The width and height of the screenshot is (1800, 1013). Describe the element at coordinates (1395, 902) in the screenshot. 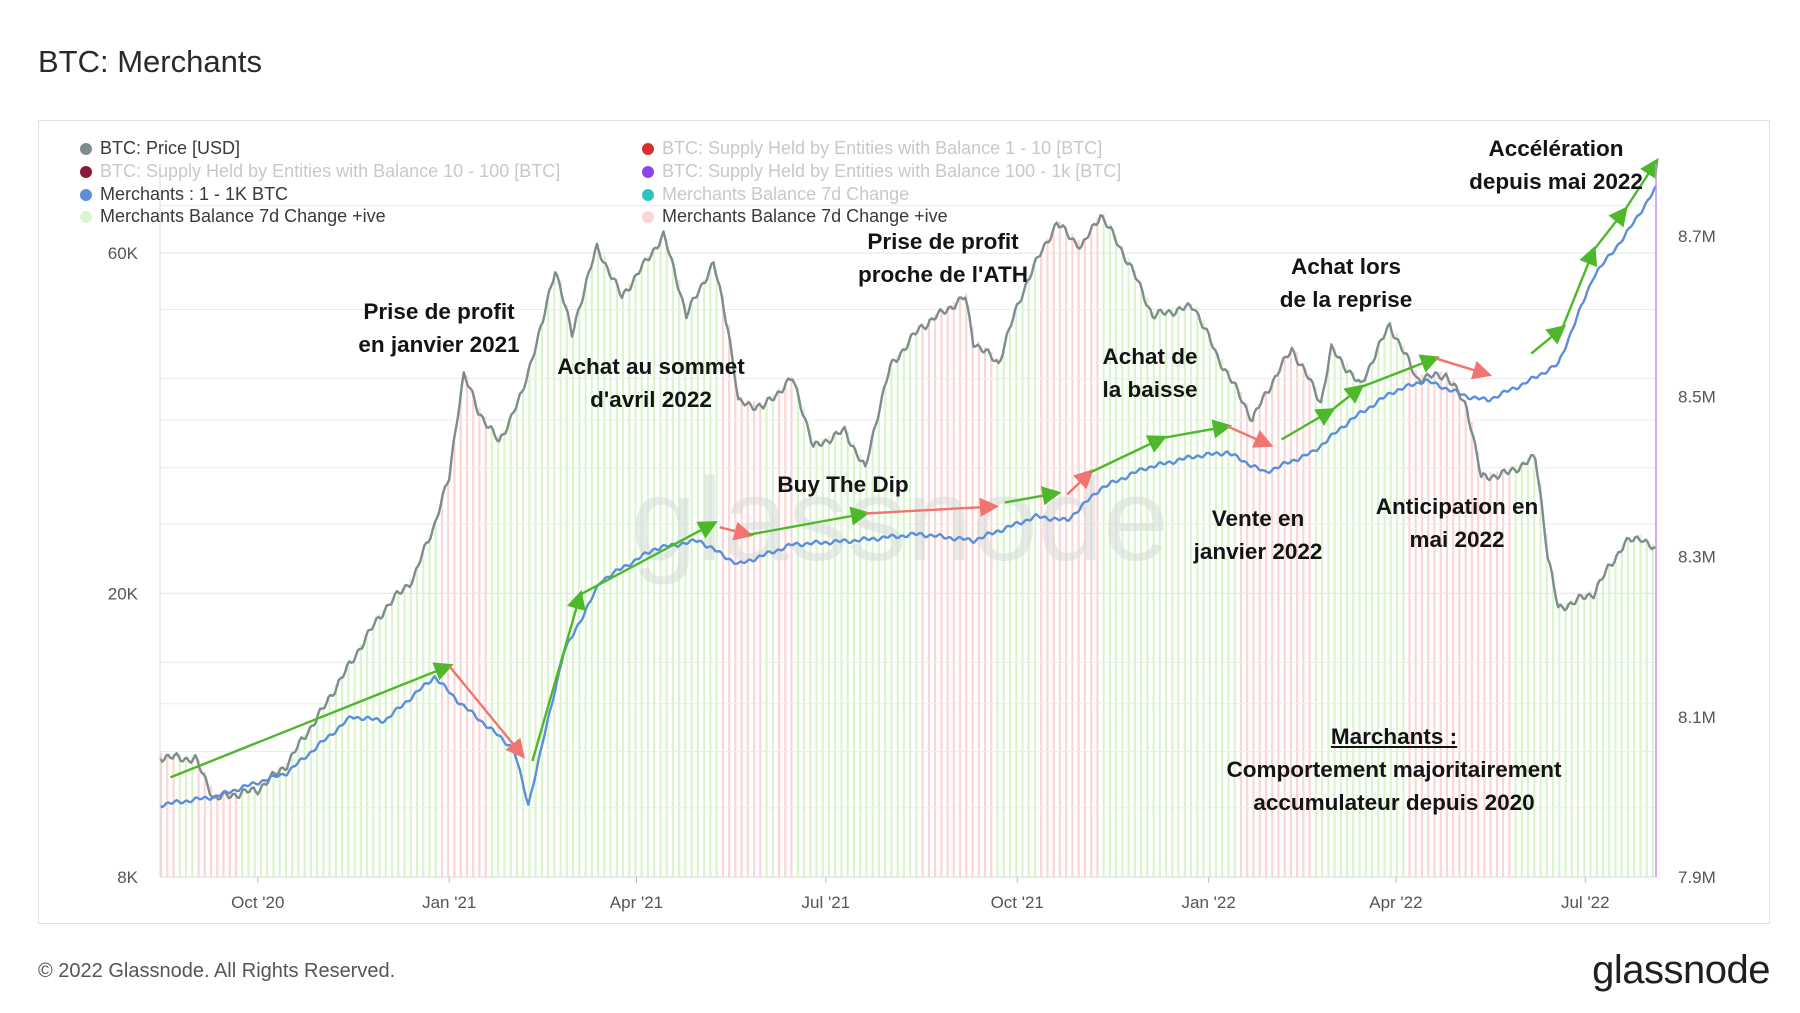

I see `x-tick-label: Apr '22` at that location.